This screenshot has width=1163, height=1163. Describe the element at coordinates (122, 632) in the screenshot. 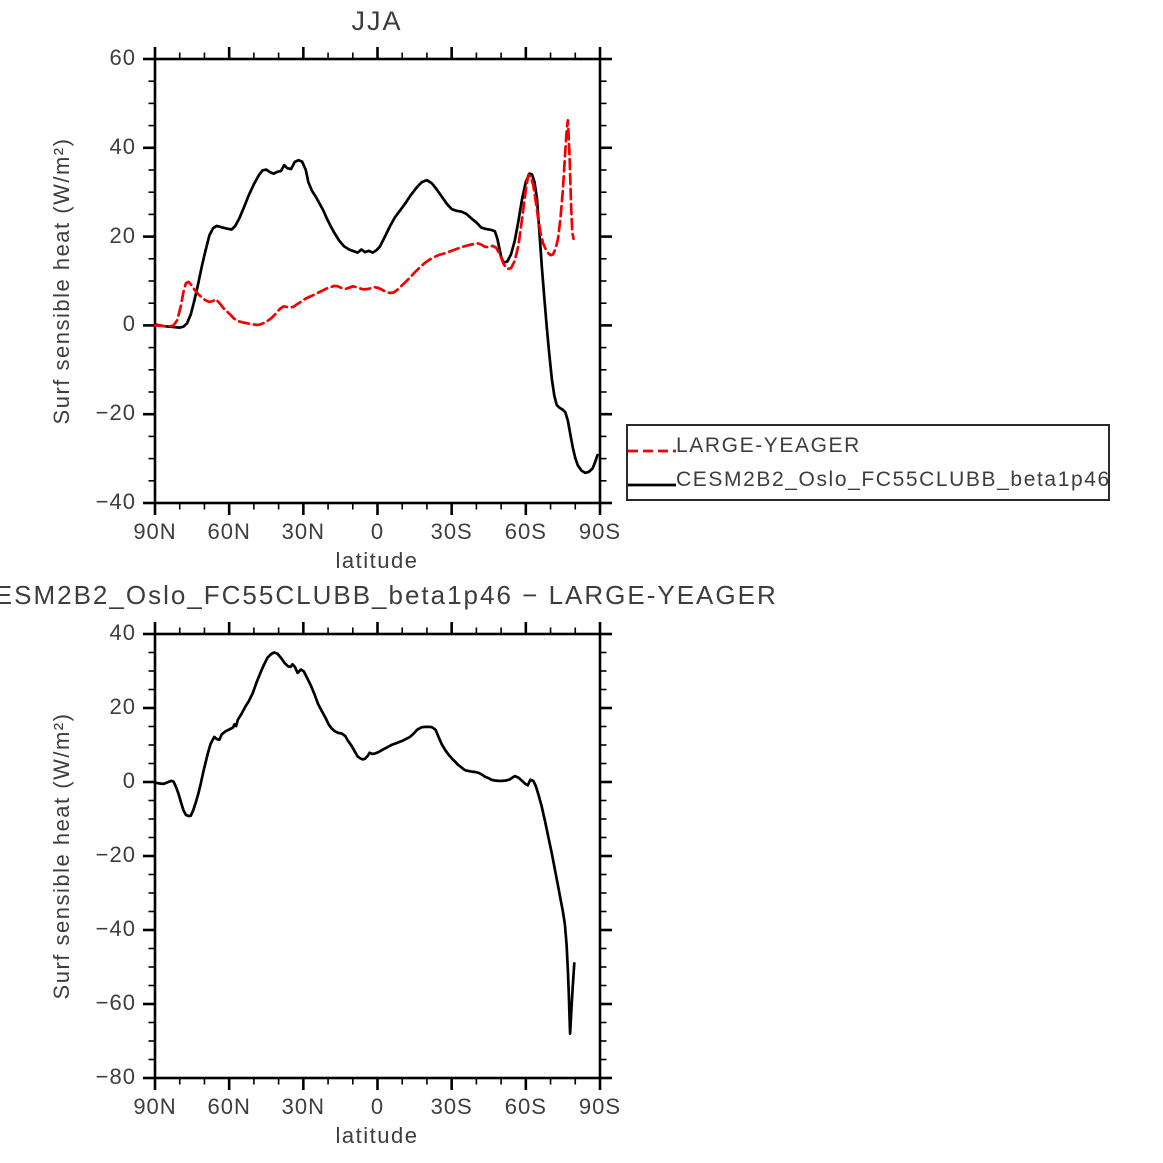

I see `bottom-y-tick-label: 40` at that location.